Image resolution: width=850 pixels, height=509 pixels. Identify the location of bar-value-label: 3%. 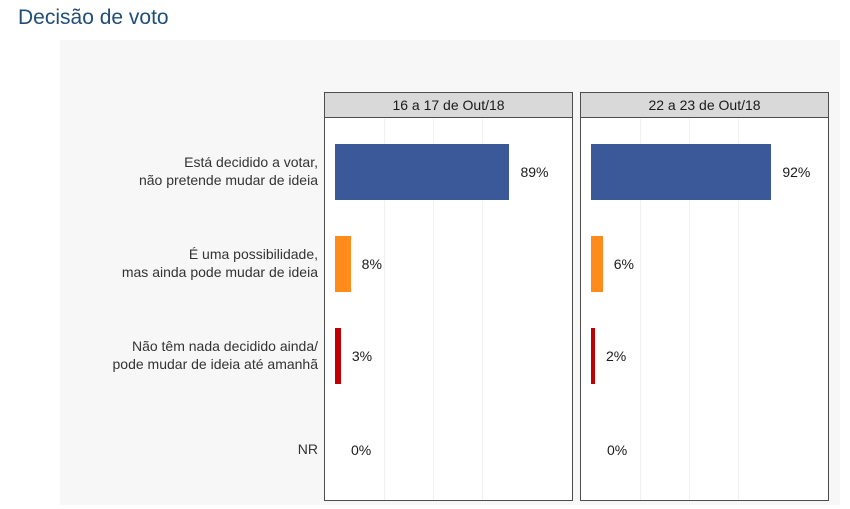
(362, 356).